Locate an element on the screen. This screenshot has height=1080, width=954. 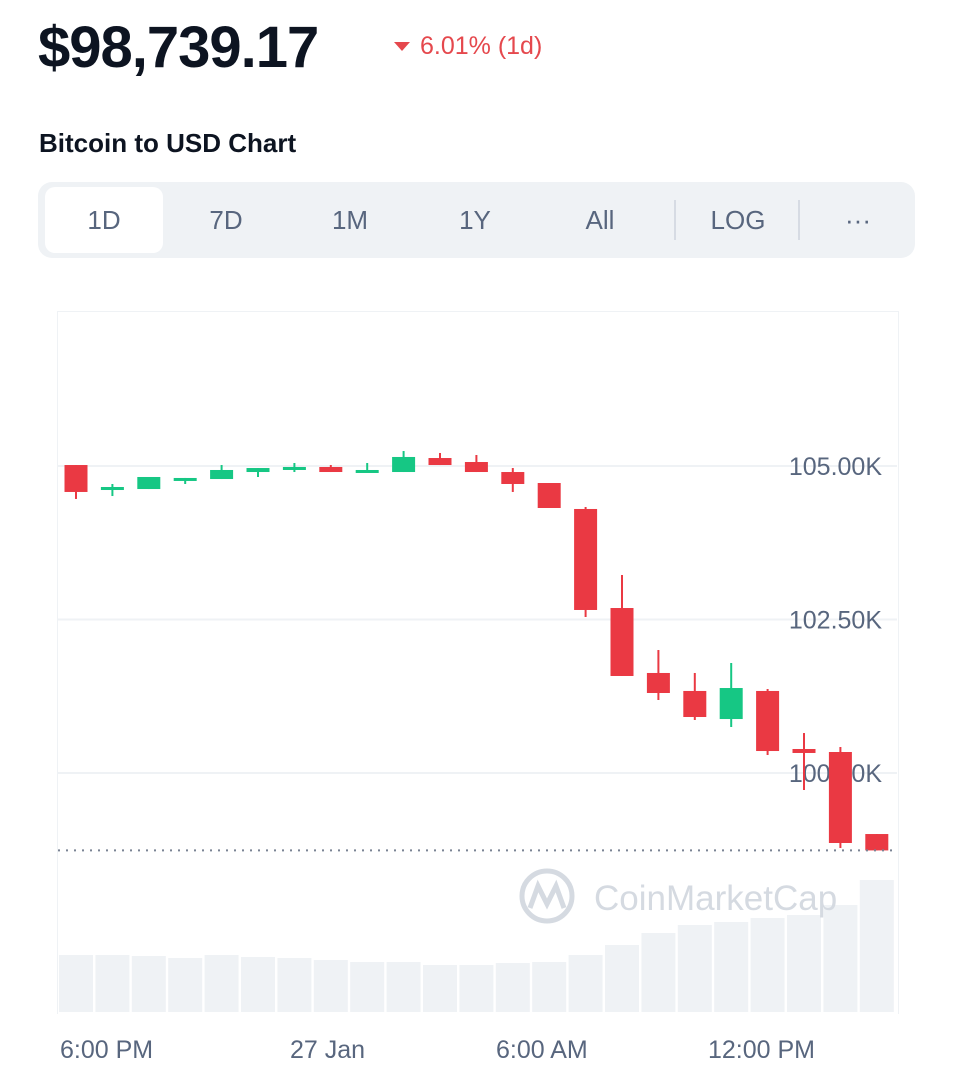
x-tick-label: 12:00 PM is located at coordinates (762, 1050).